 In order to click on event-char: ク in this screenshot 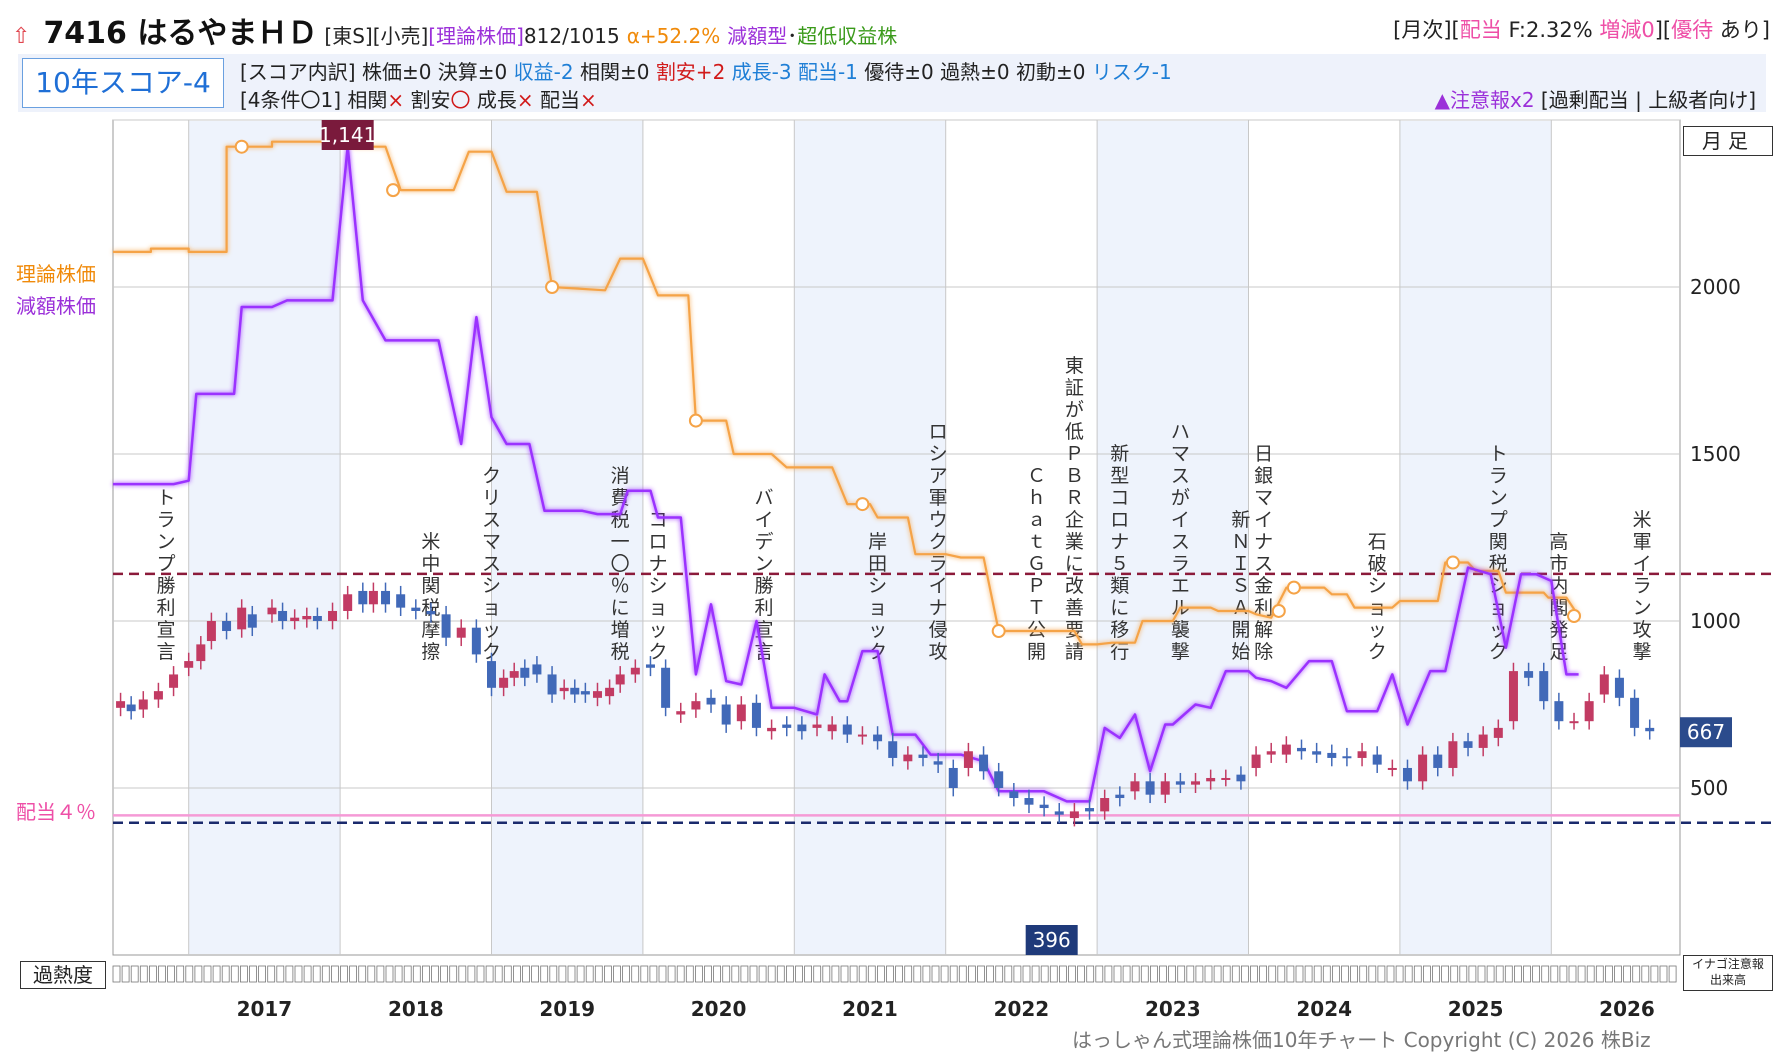, I will do `click(938, 542)`.